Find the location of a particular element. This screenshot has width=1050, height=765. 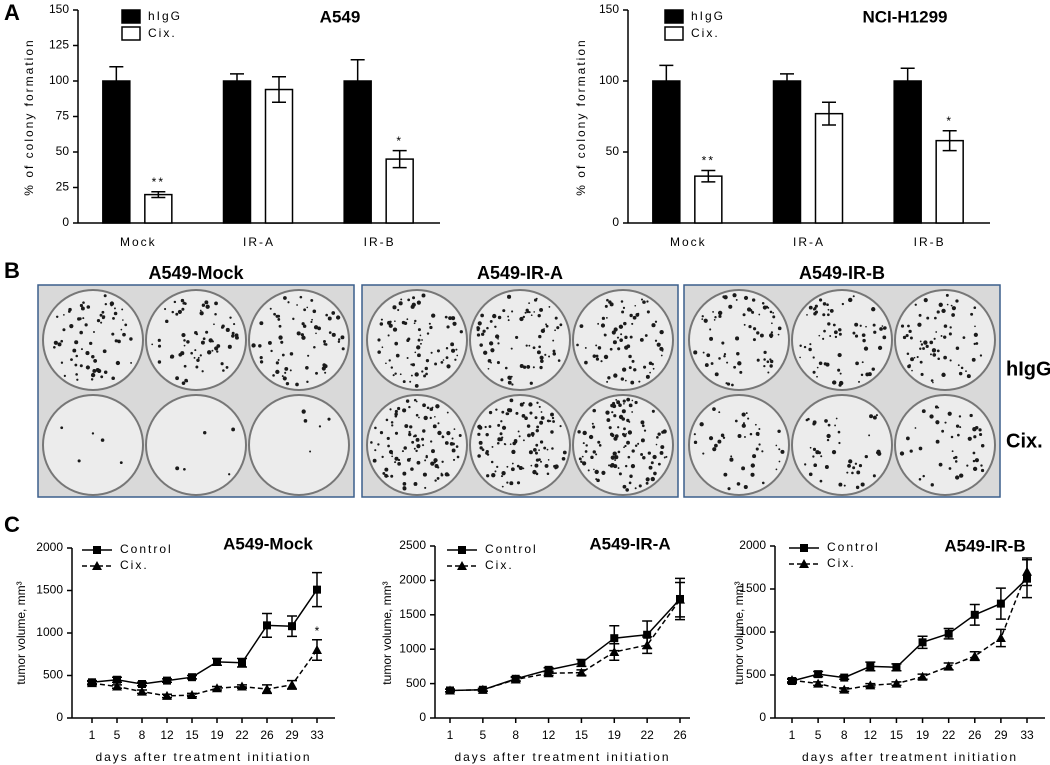

y-tick-label: 0 is located at coordinates (65, 222).